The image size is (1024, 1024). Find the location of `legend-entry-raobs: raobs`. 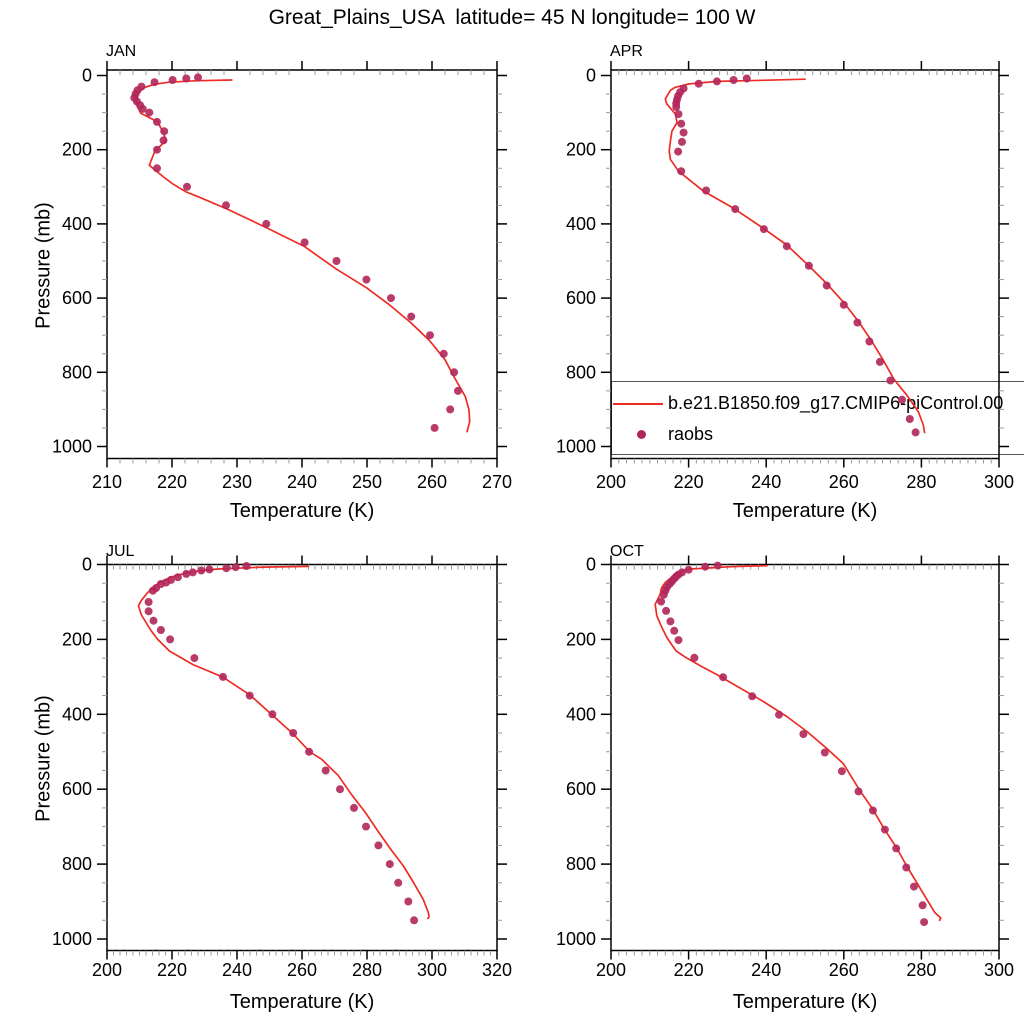

legend-entry-raobs: raobs is located at coordinates (818, 435).